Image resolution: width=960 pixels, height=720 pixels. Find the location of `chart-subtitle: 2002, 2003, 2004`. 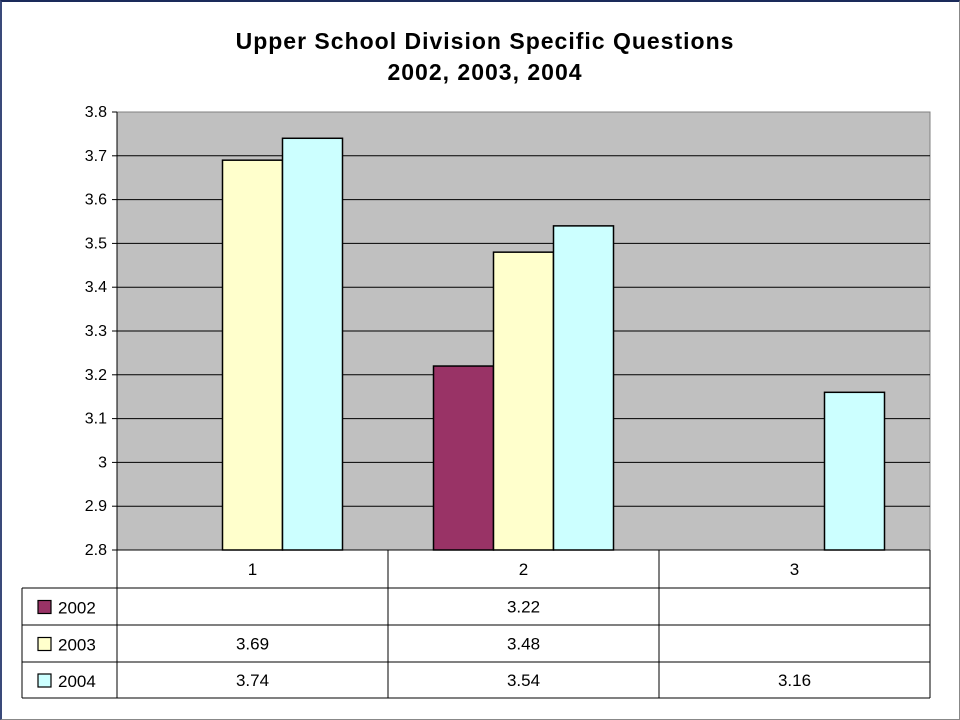

chart-subtitle: 2002, 2003, 2004 is located at coordinates (484, 72).